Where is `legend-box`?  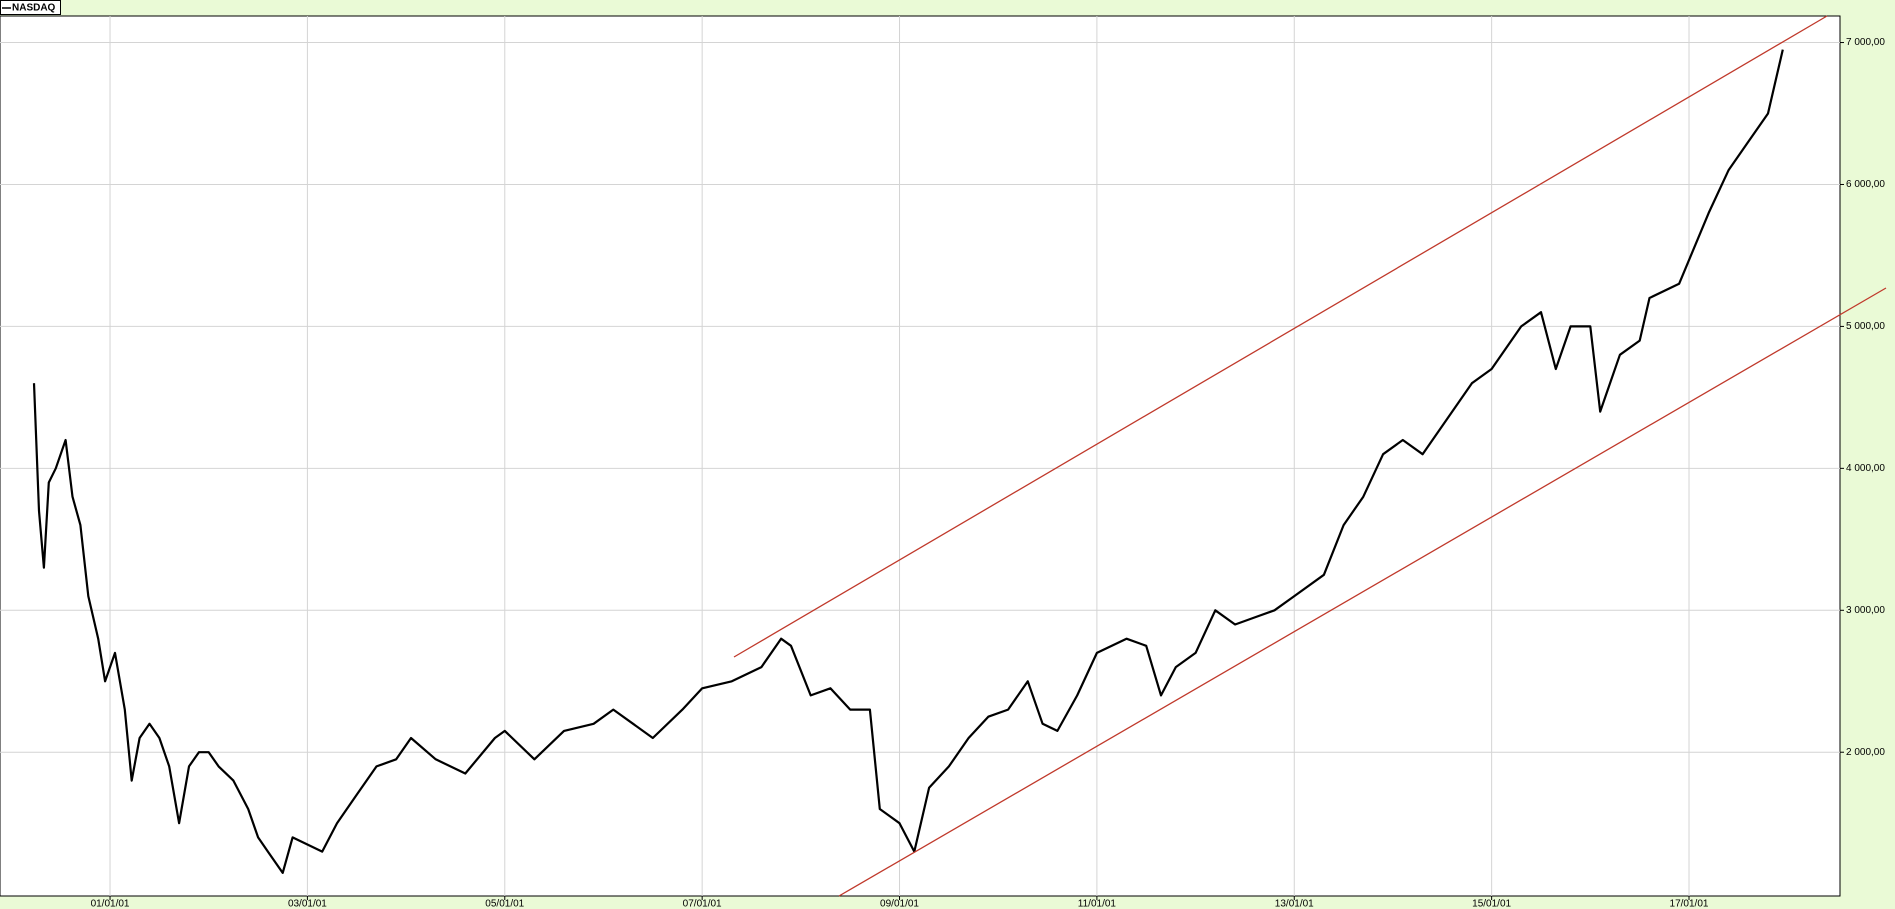
legend-box is located at coordinates (30, 7).